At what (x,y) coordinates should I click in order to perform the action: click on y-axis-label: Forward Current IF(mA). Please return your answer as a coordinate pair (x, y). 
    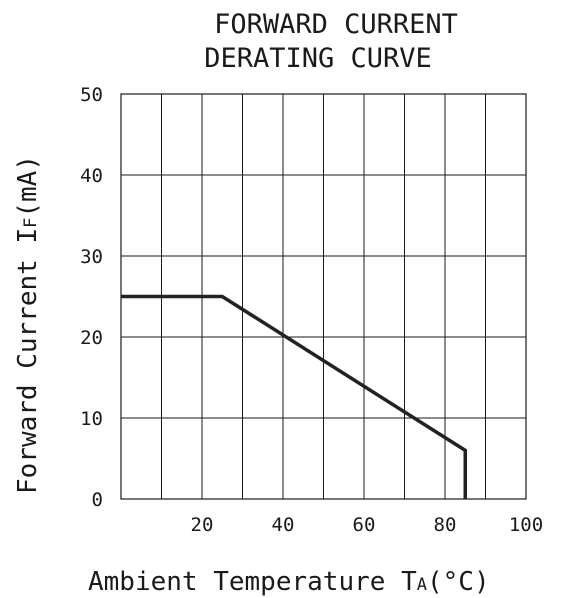
    Looking at the image, I should click on (28, 324).